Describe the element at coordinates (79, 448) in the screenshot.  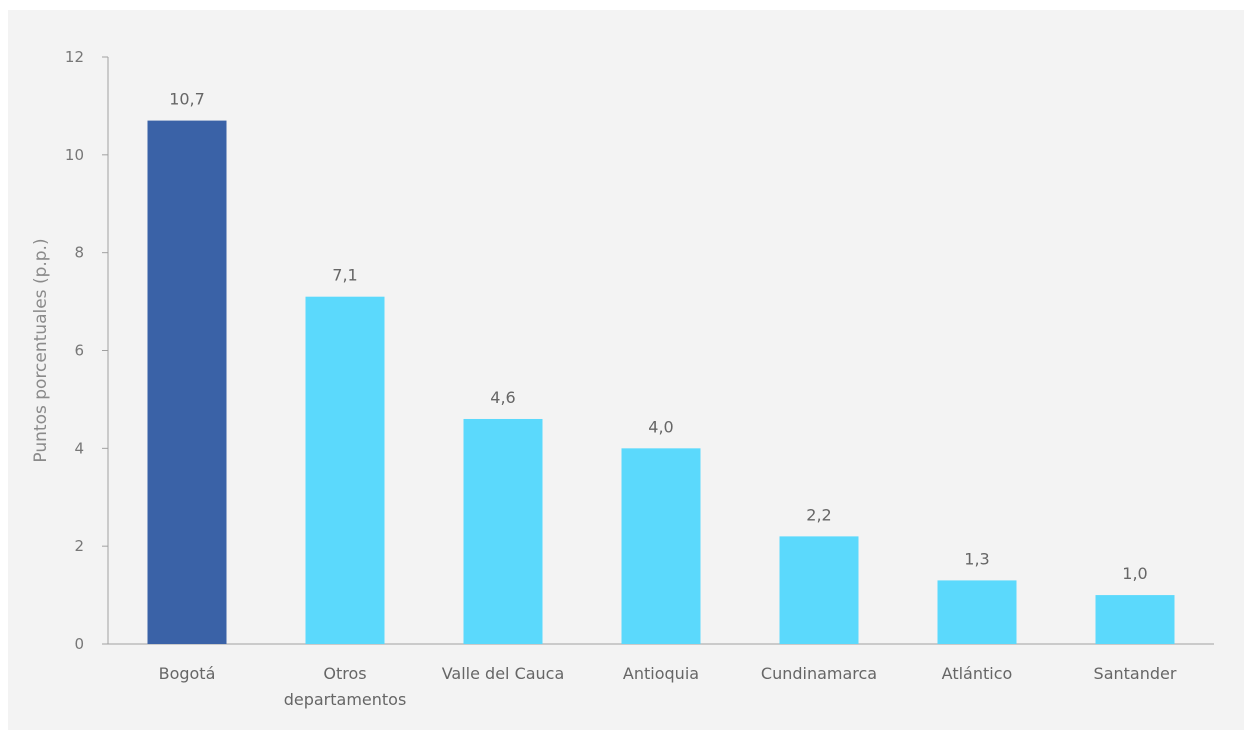
I see `y-tick-label: 4` at that location.